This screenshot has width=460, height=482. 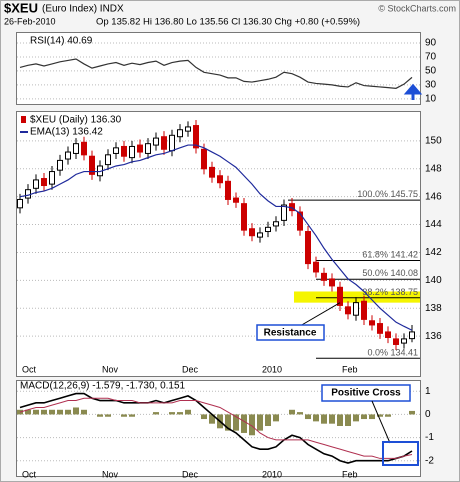 I want to click on annotation-box, so click(x=366, y=393).